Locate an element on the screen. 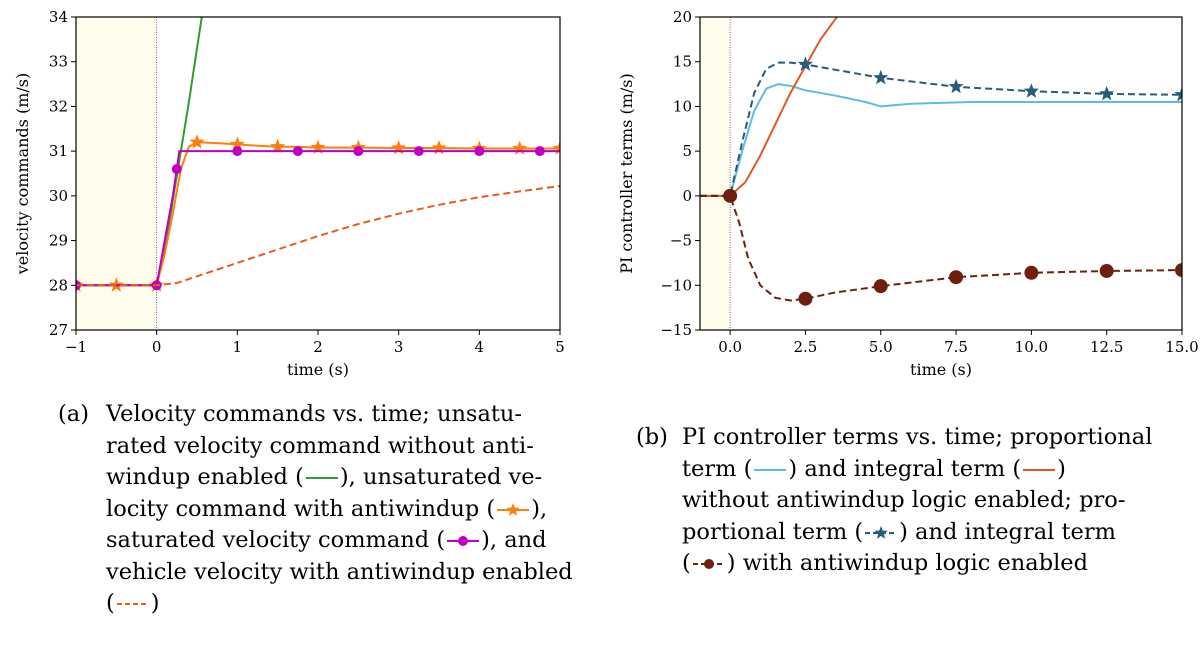 The width and height of the screenshot is (1204, 647). series-1-line is located at coordinates (941, 140).